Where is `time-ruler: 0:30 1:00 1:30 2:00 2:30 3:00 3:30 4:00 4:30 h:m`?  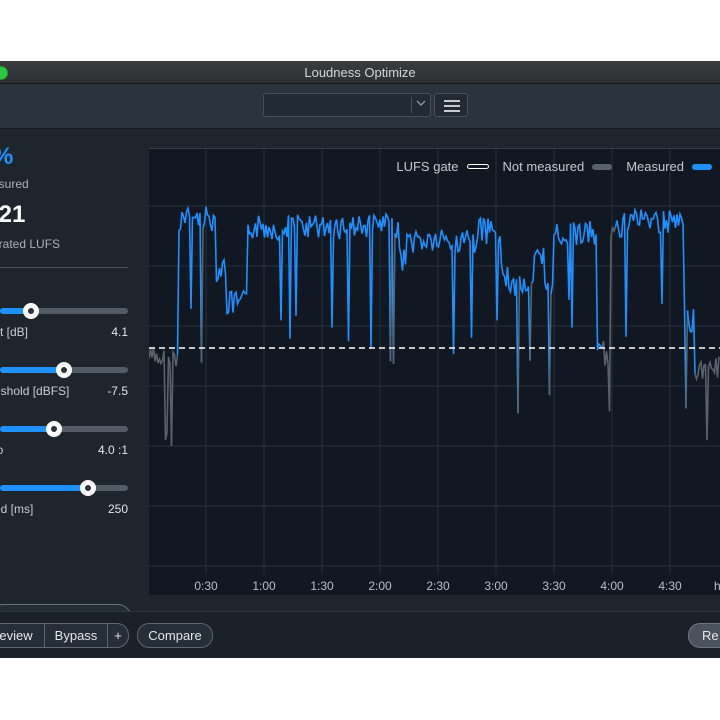
time-ruler: 0:30 1:00 1:30 2:00 2:30 3:00 3:30 4:00 4:30 h:m is located at coordinates (434, 586).